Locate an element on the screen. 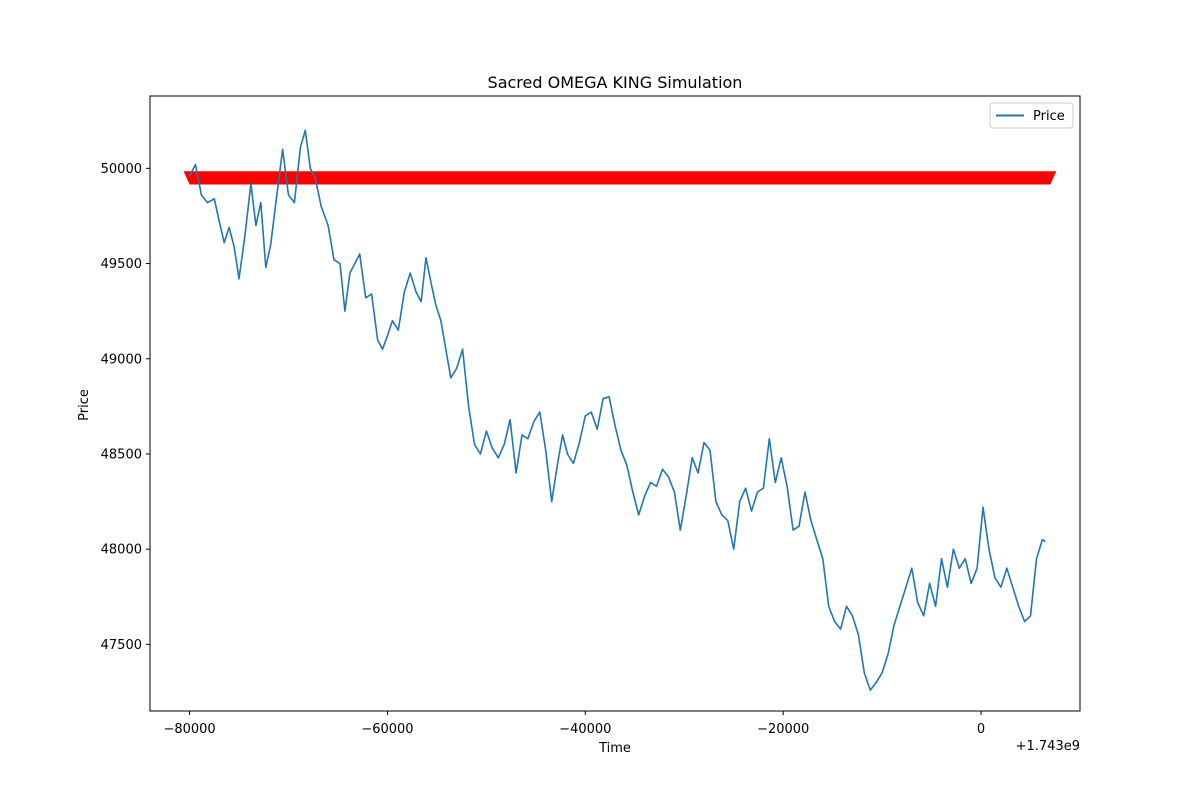  y-tick-label: 50000 is located at coordinates (121, 169).